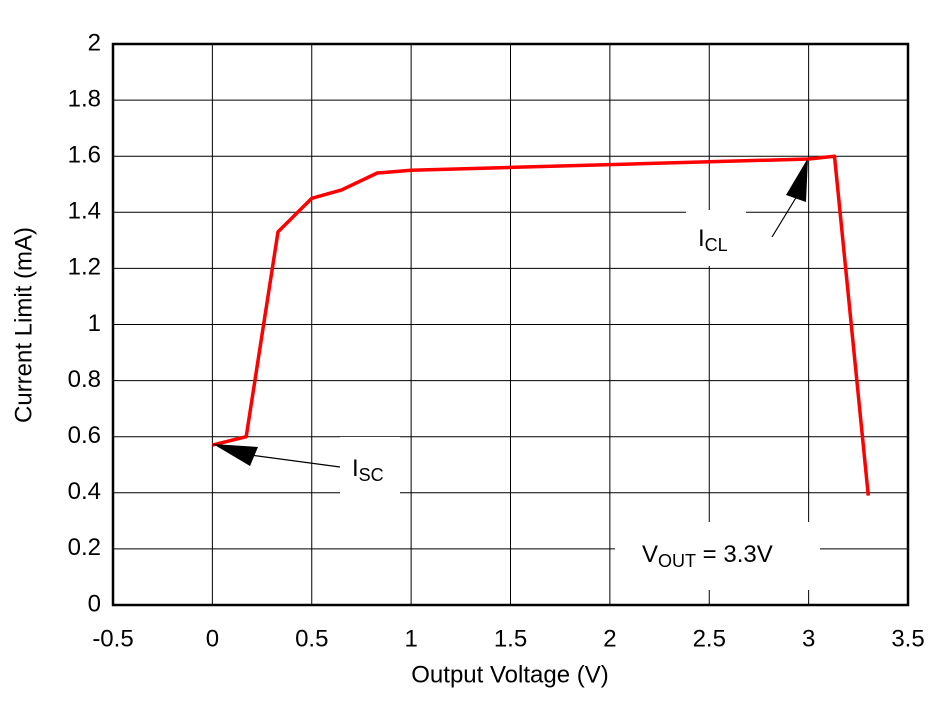 The width and height of the screenshot is (952, 701). Describe the element at coordinates (677, 561) in the screenshot. I see `annotation-subscript: OUT` at that location.